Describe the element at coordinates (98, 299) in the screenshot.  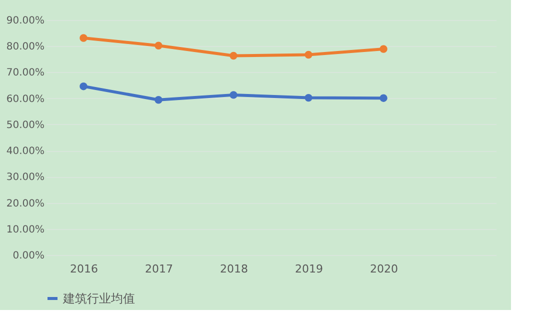
I see `legend-label: 建筑行业均值` at that location.